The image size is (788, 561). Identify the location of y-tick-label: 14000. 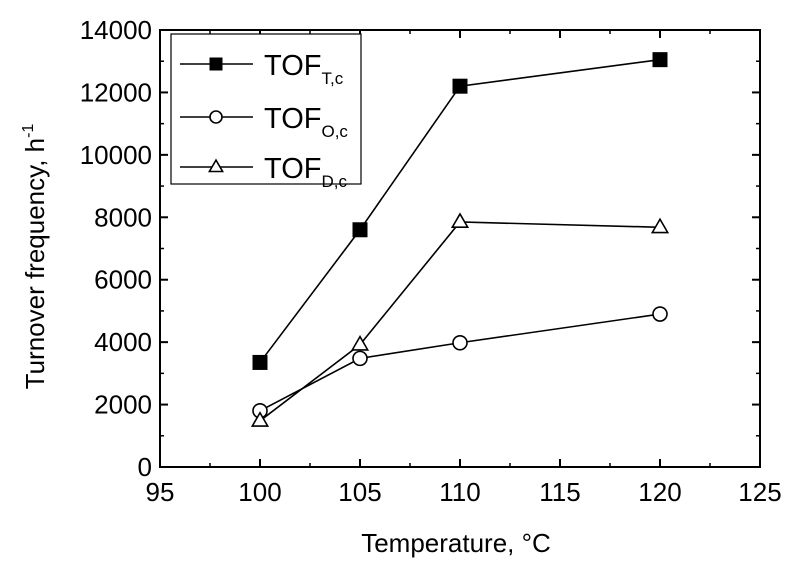
(116, 30).